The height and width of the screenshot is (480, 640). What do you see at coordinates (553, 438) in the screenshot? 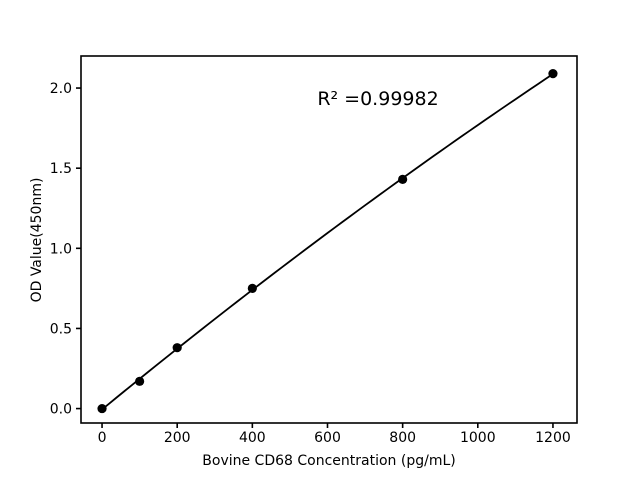
I see `x-tick-label: 1200` at bounding box center [553, 438].